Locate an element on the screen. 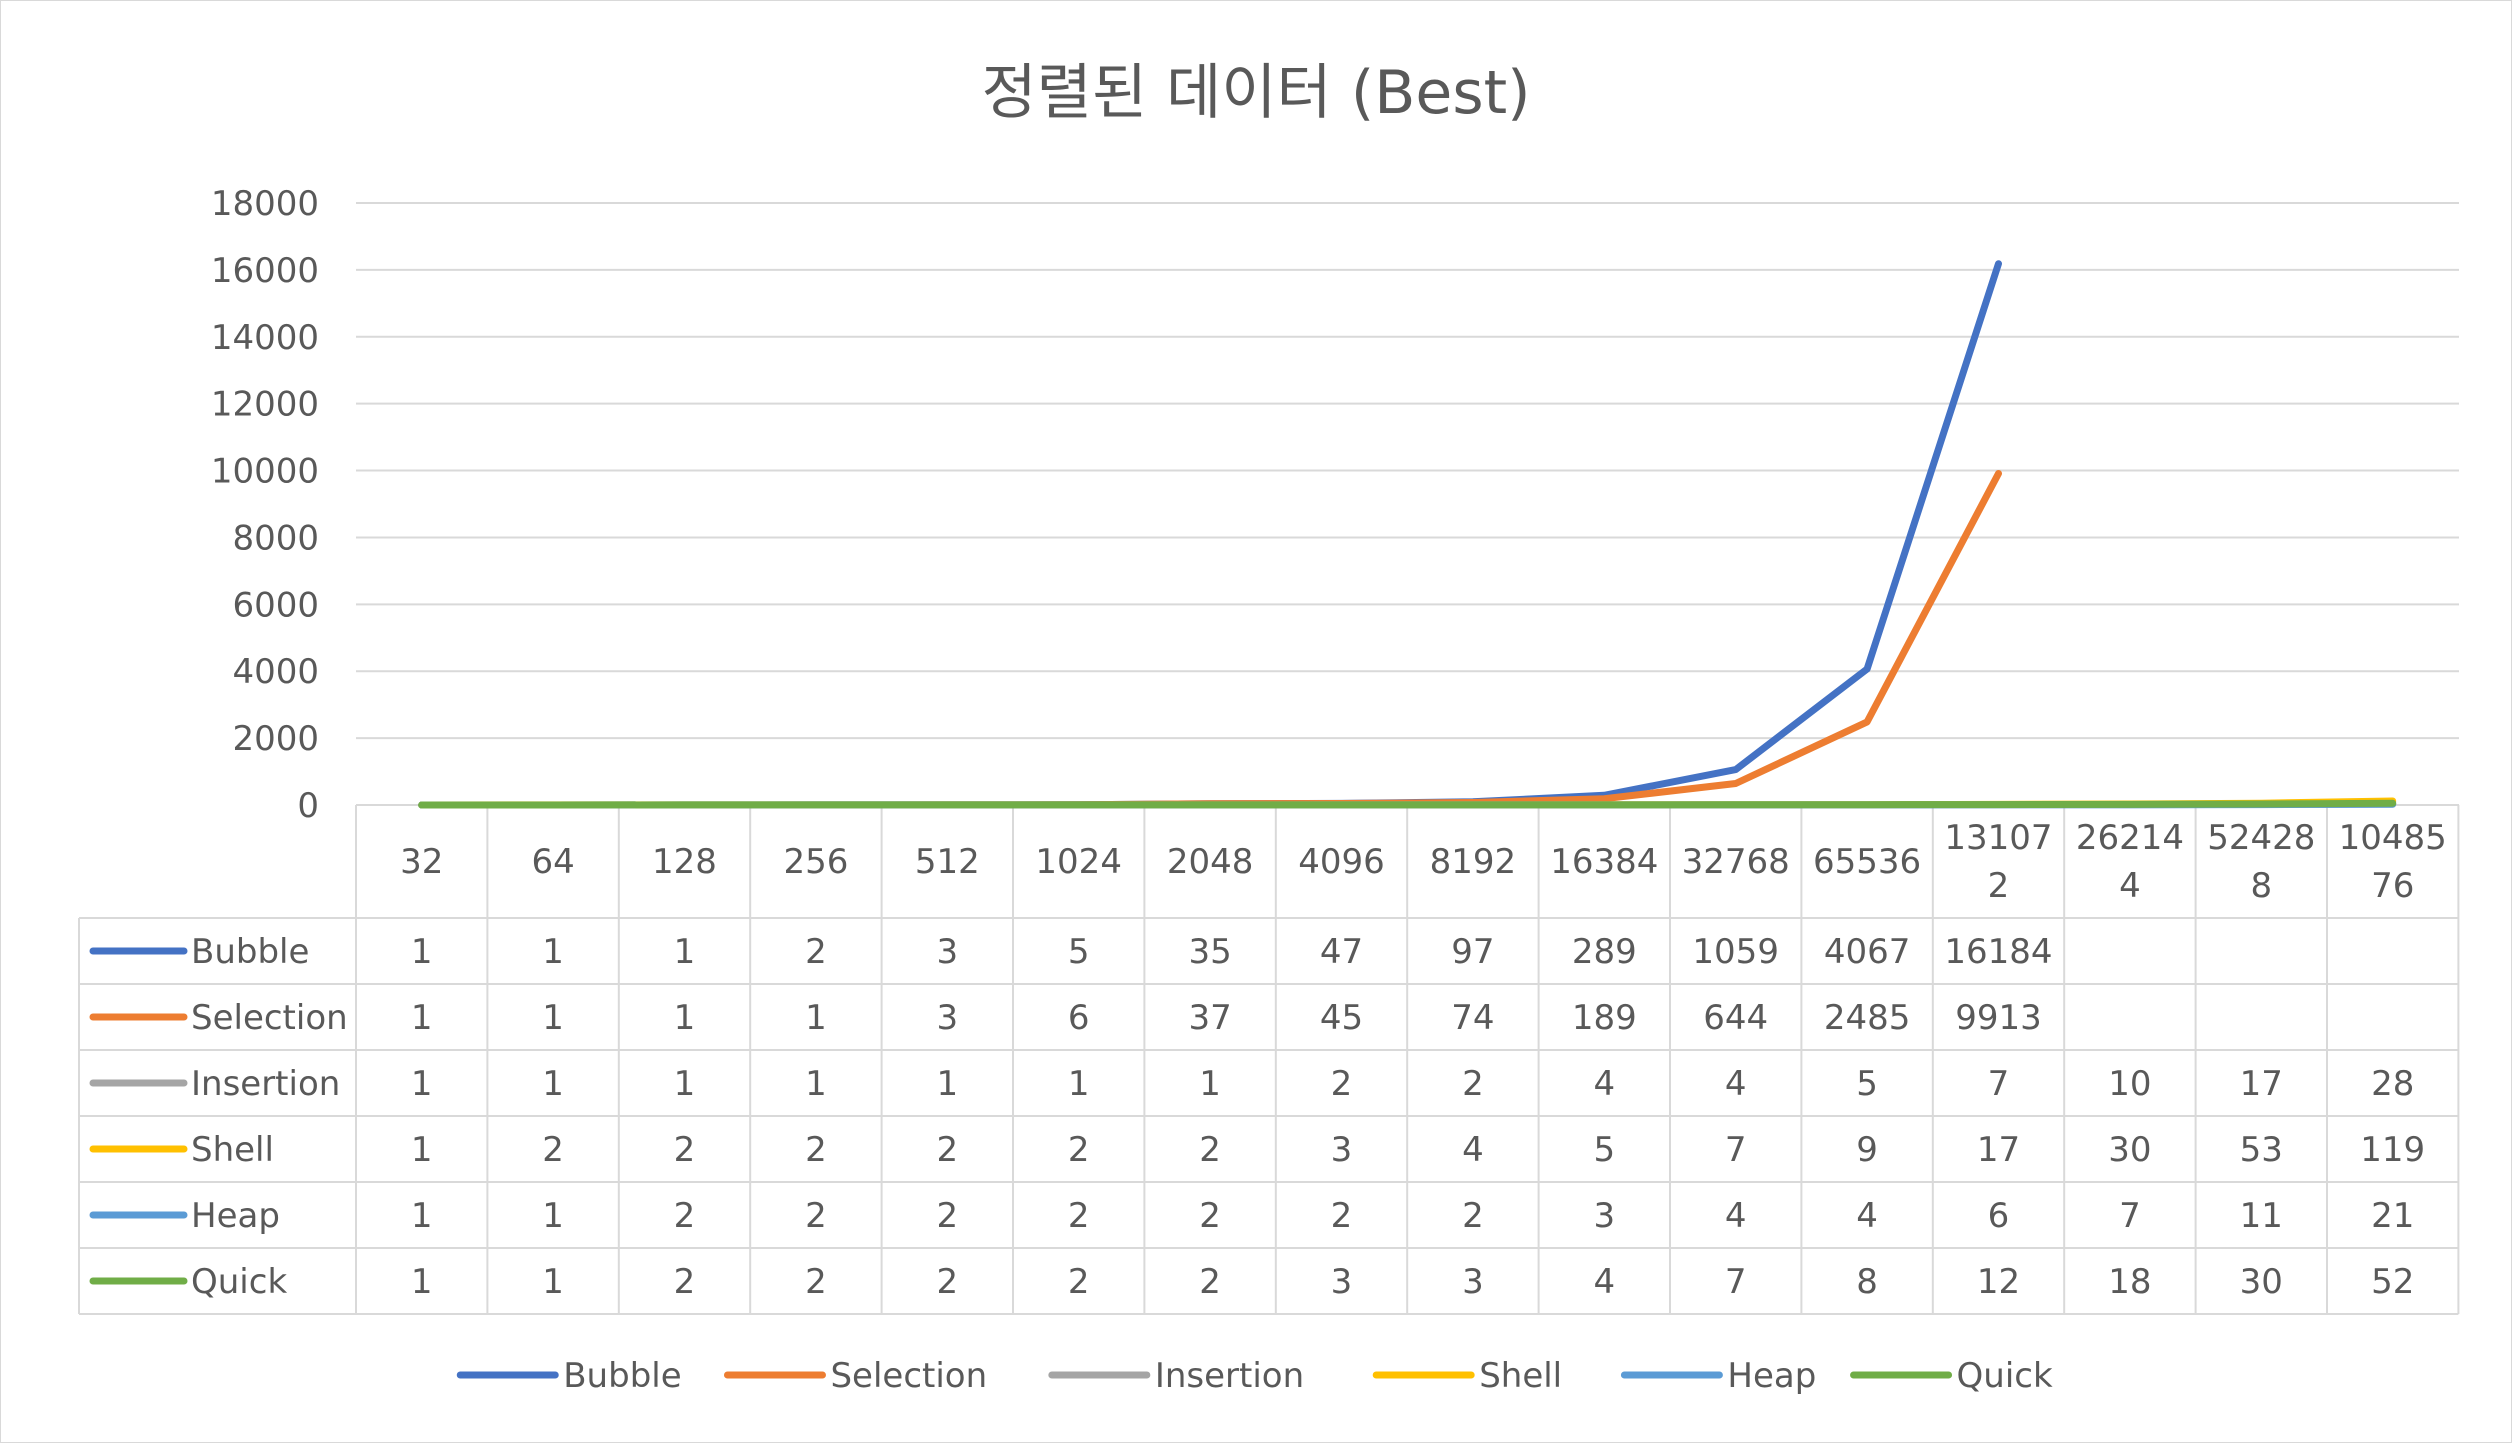 The width and height of the screenshot is (2512, 1446). x-tick-label: 16384 is located at coordinates (1604, 862).